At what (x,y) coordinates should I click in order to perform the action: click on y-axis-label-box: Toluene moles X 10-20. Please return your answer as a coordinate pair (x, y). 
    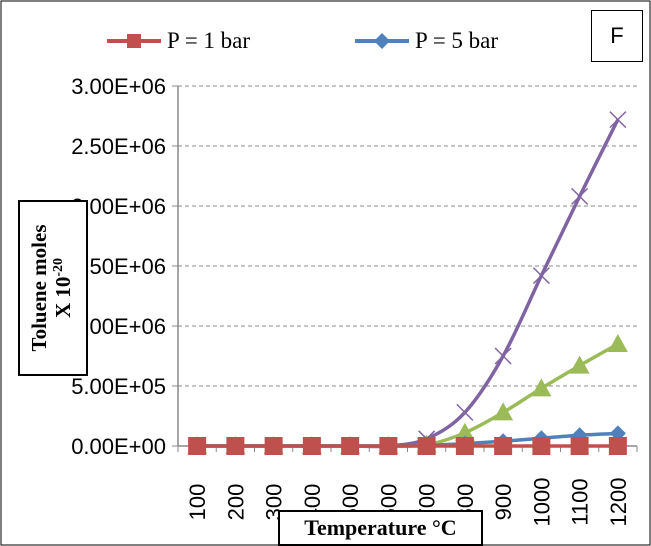
    Looking at the image, I should click on (53, 288).